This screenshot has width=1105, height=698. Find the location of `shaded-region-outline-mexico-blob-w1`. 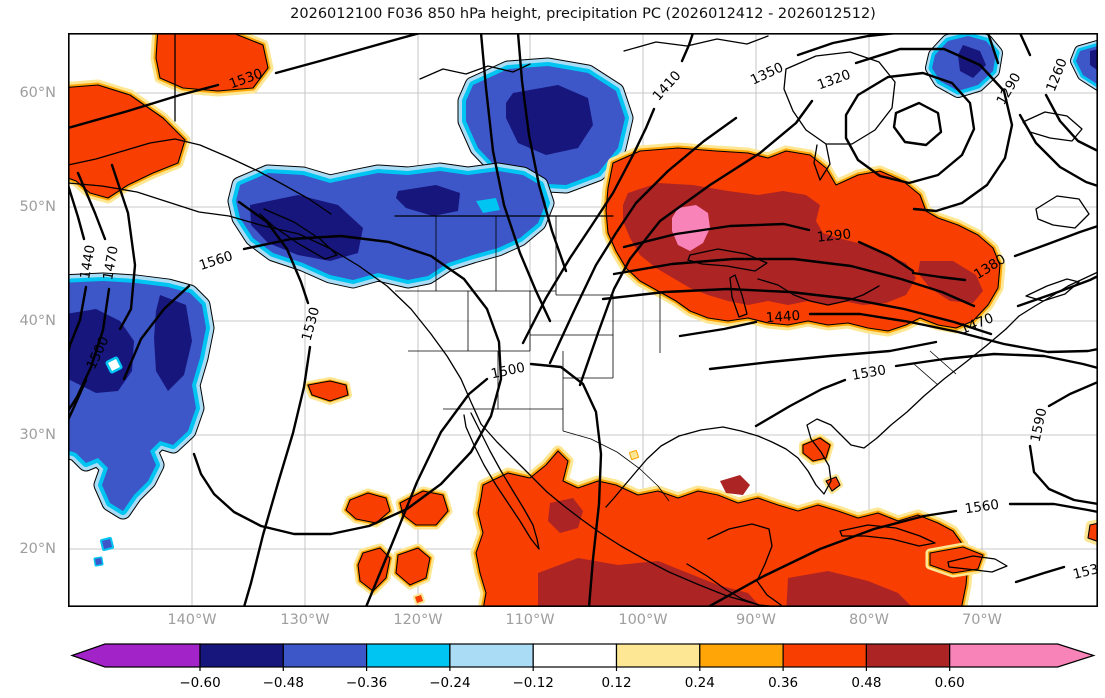

shaded-region-outline-mexico-blob-w1 is located at coordinates (368, 508).